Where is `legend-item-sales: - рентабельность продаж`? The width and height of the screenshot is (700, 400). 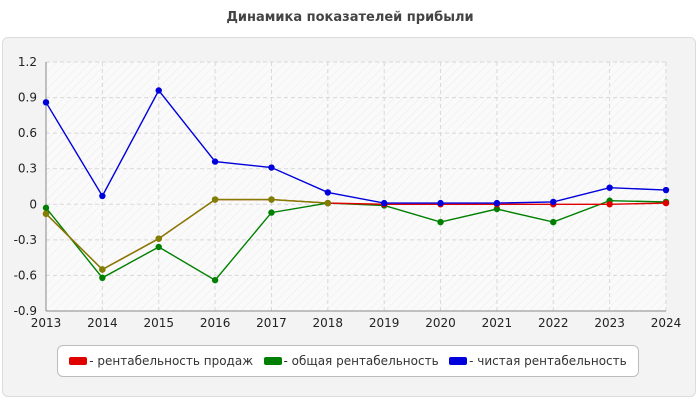 legend-item-sales: - рентабельность продаж is located at coordinates (161, 361).